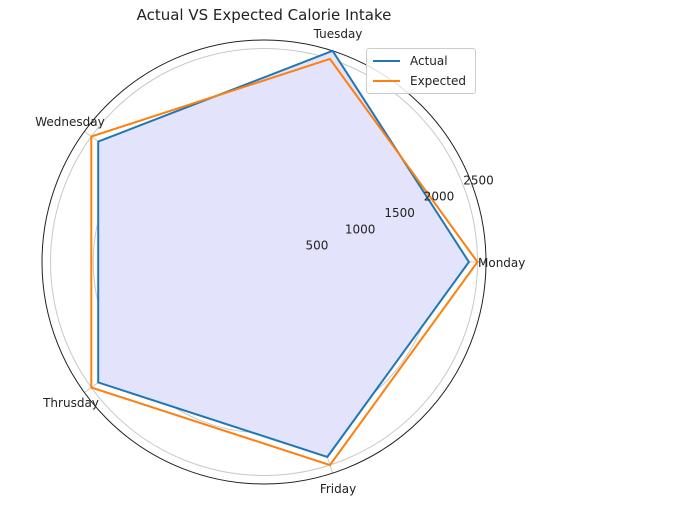 The height and width of the screenshot is (514, 675). What do you see at coordinates (501, 263) in the screenshot?
I see `category-label-monday: Monday` at bounding box center [501, 263].